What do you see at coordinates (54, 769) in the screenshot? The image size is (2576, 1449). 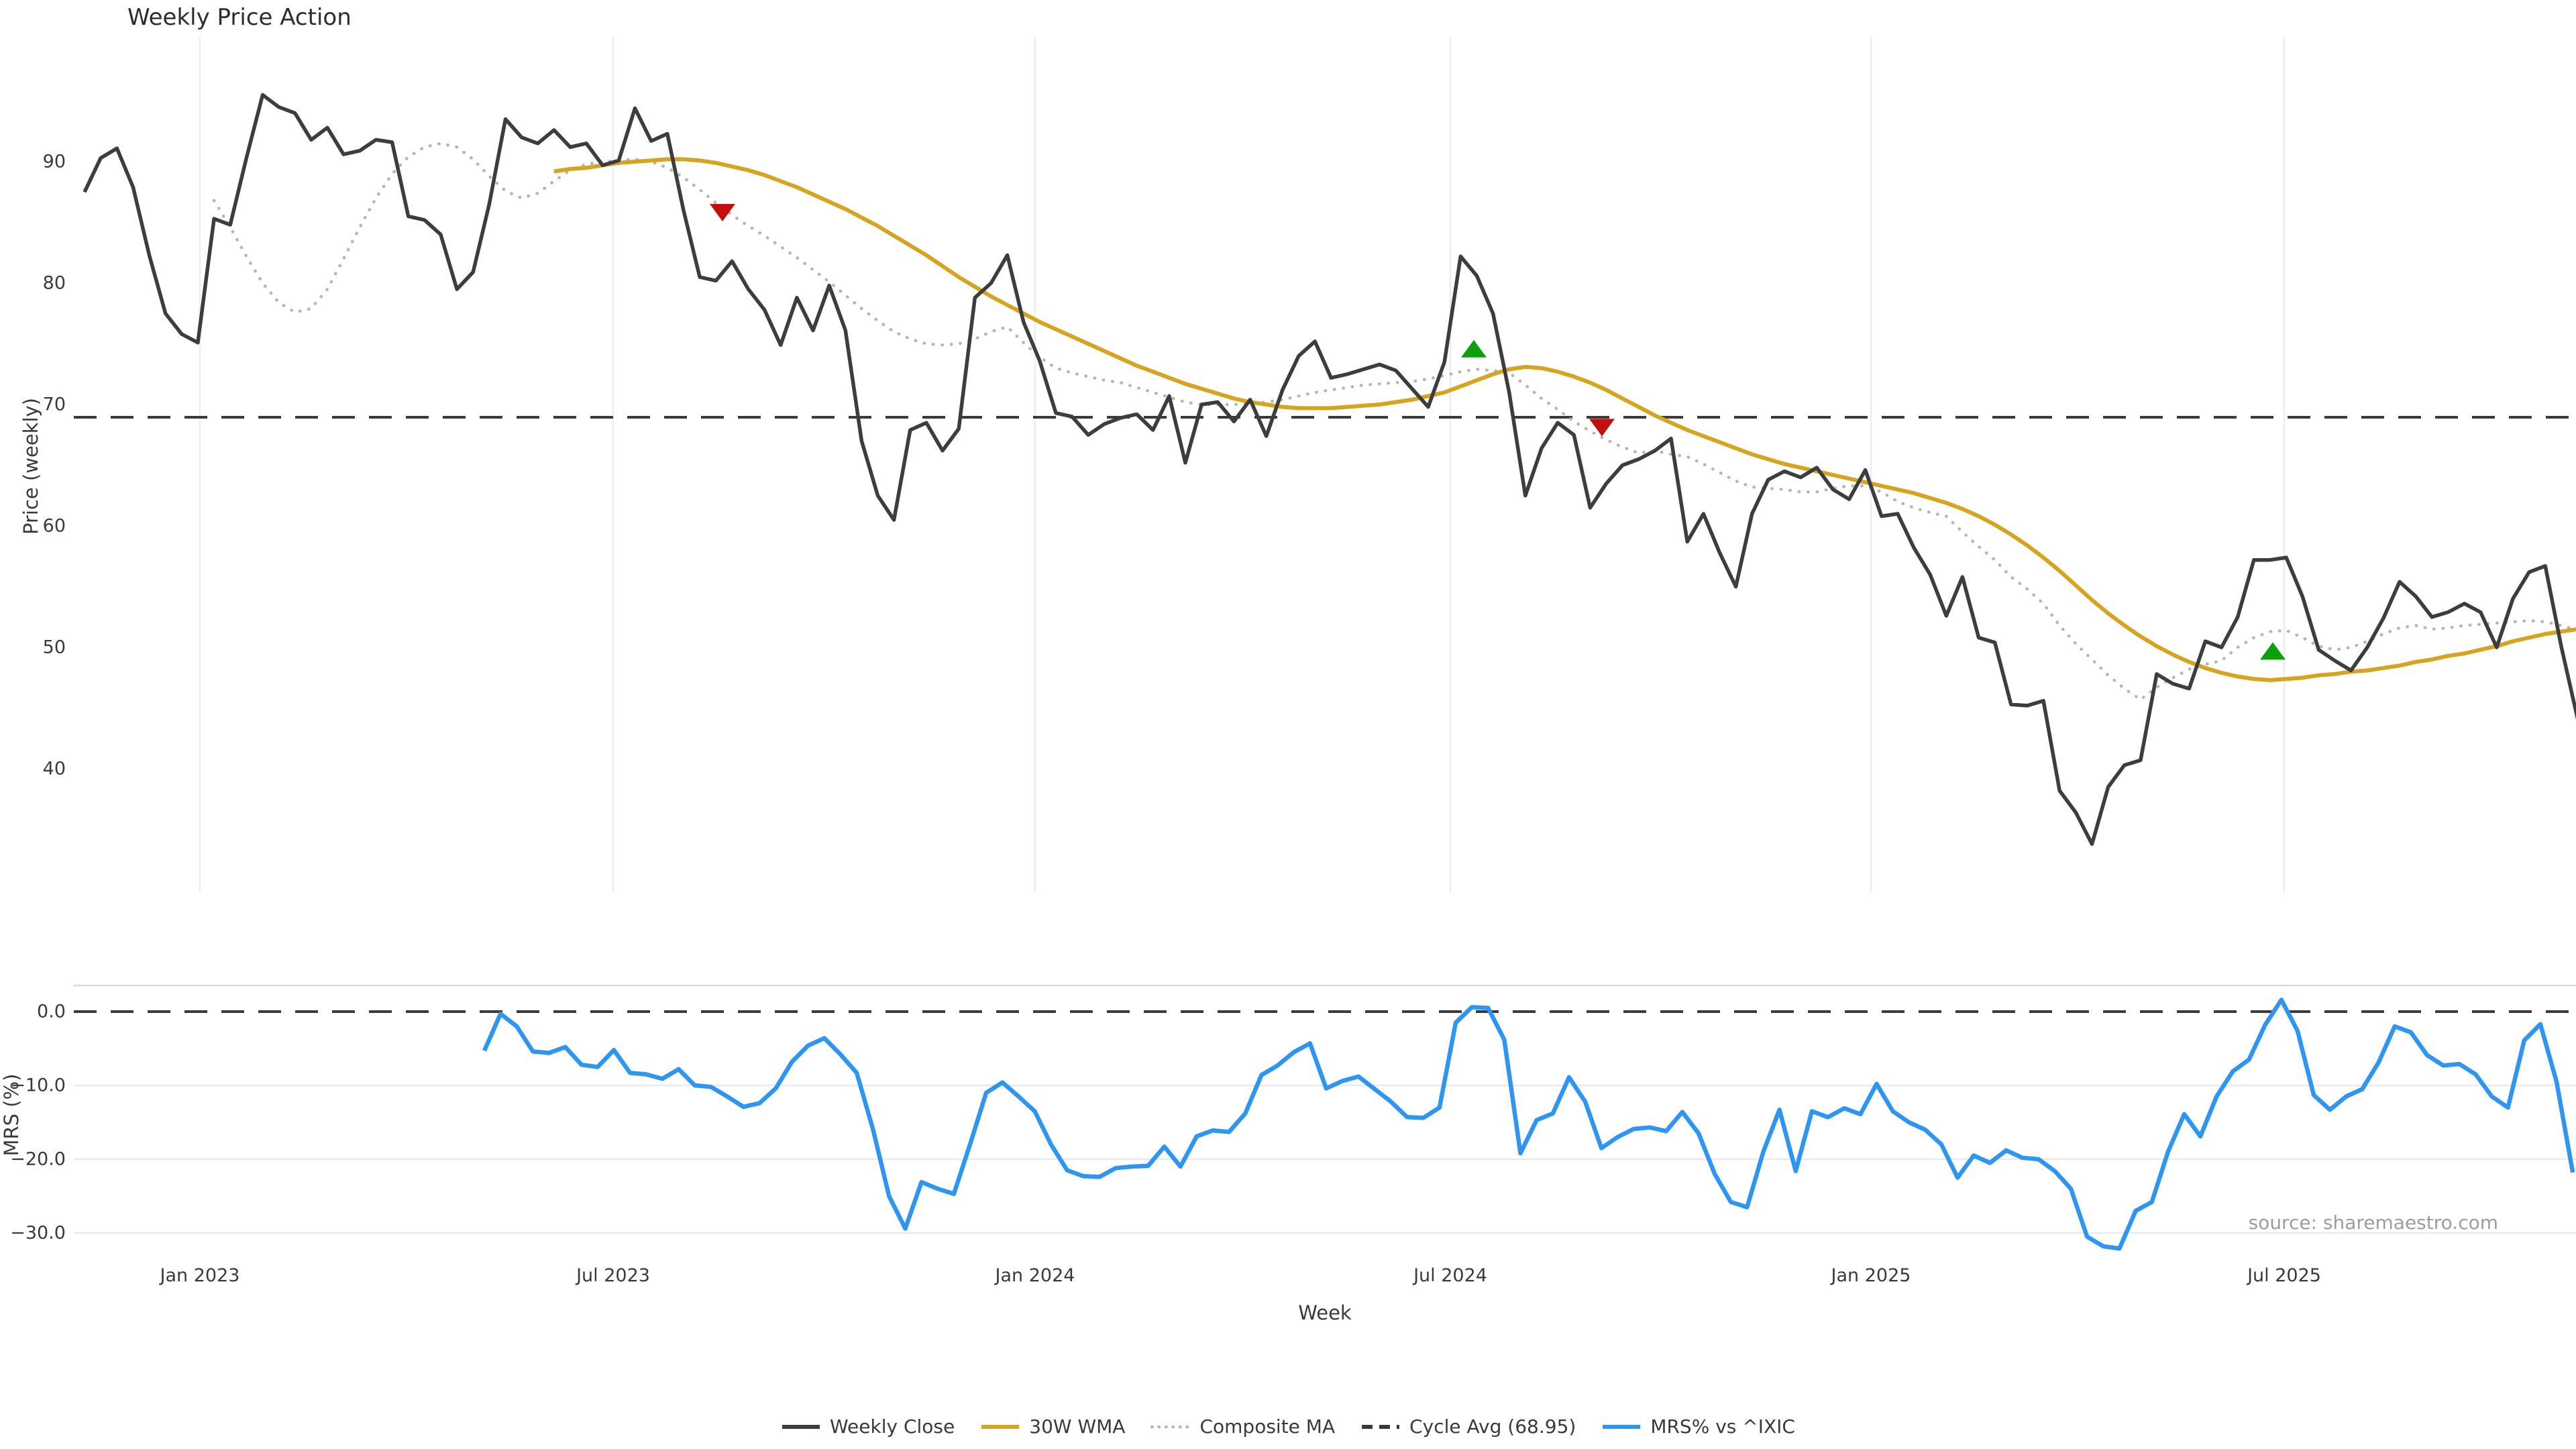 I see `price-ytick-label: 40` at bounding box center [54, 769].